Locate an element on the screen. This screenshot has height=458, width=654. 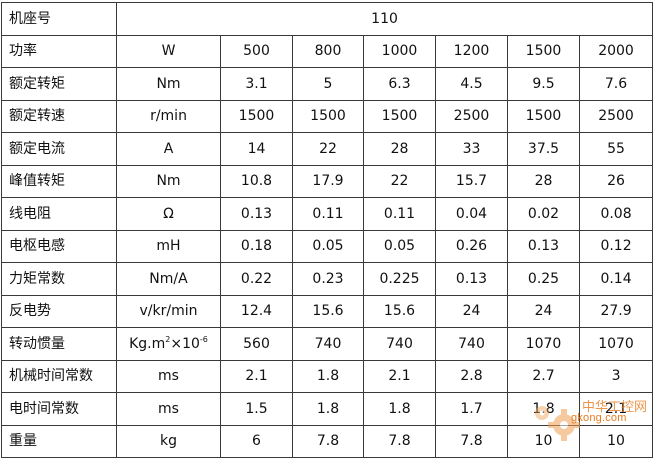
value-cell: 12.4 is located at coordinates (256, 311).